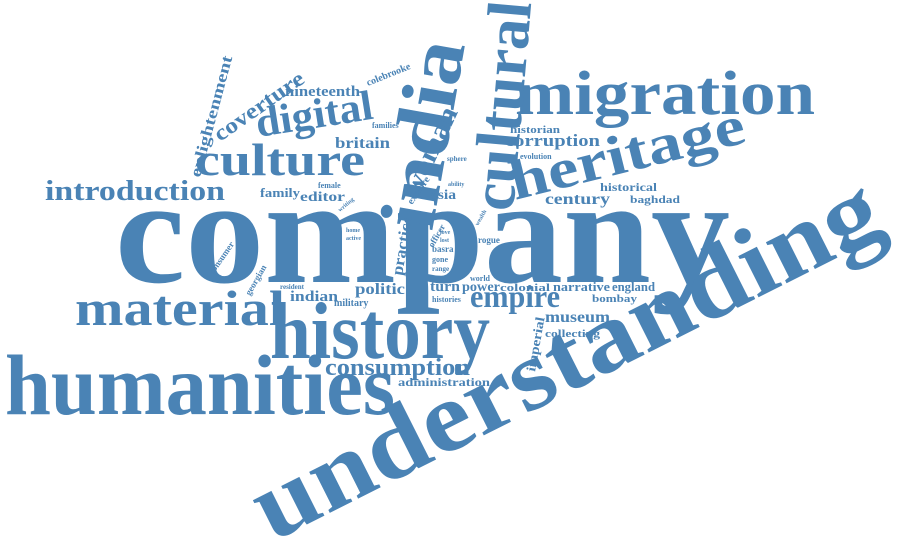 This screenshot has width=900, height=554. What do you see at coordinates (180, 308) in the screenshot?
I see `word: material` at bounding box center [180, 308].